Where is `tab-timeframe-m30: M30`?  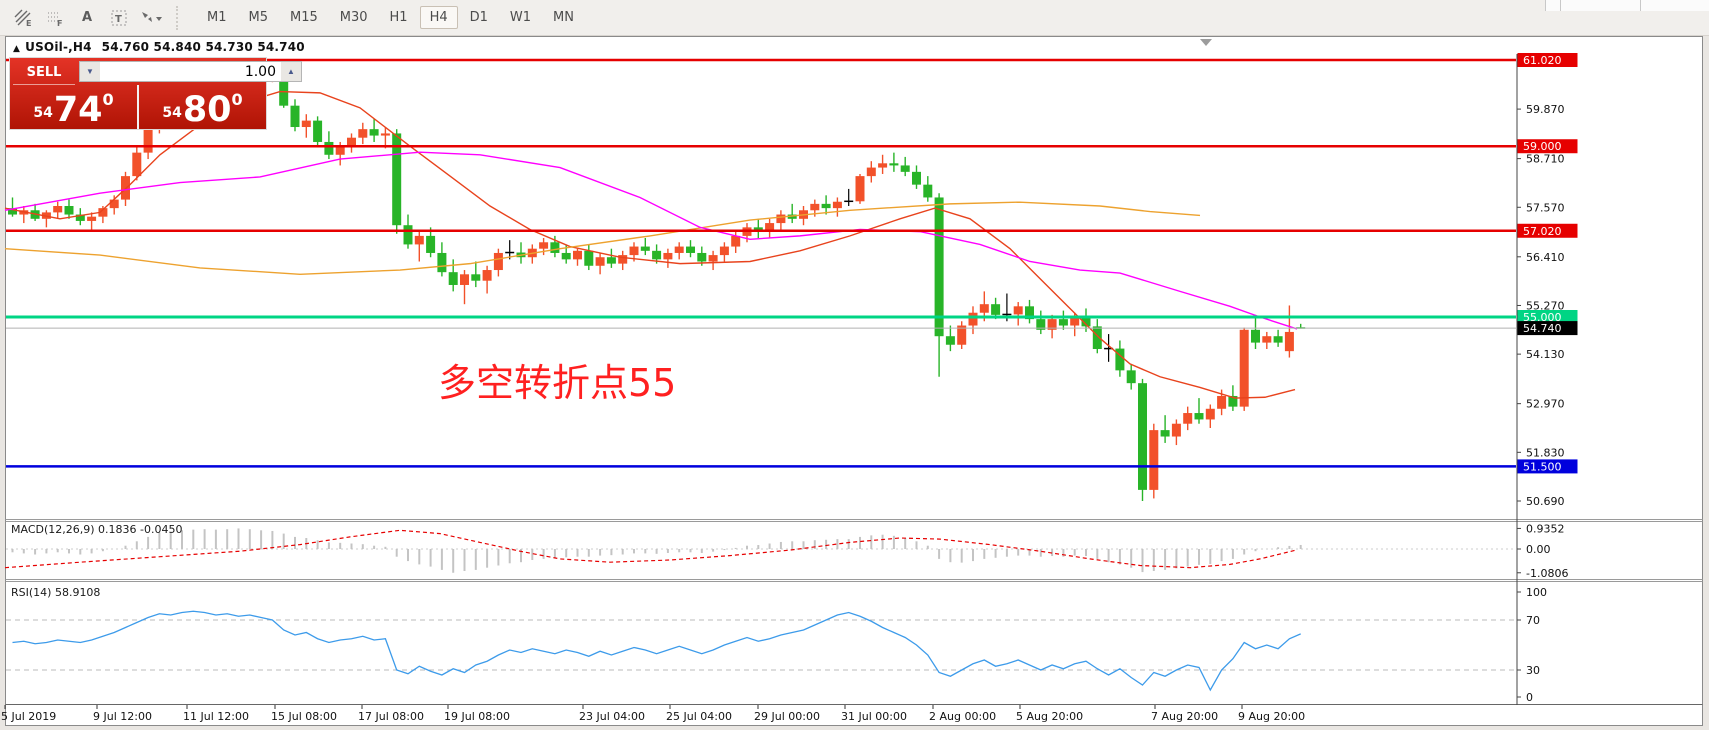 tab-timeframe-m30: M30 is located at coordinates (354, 17).